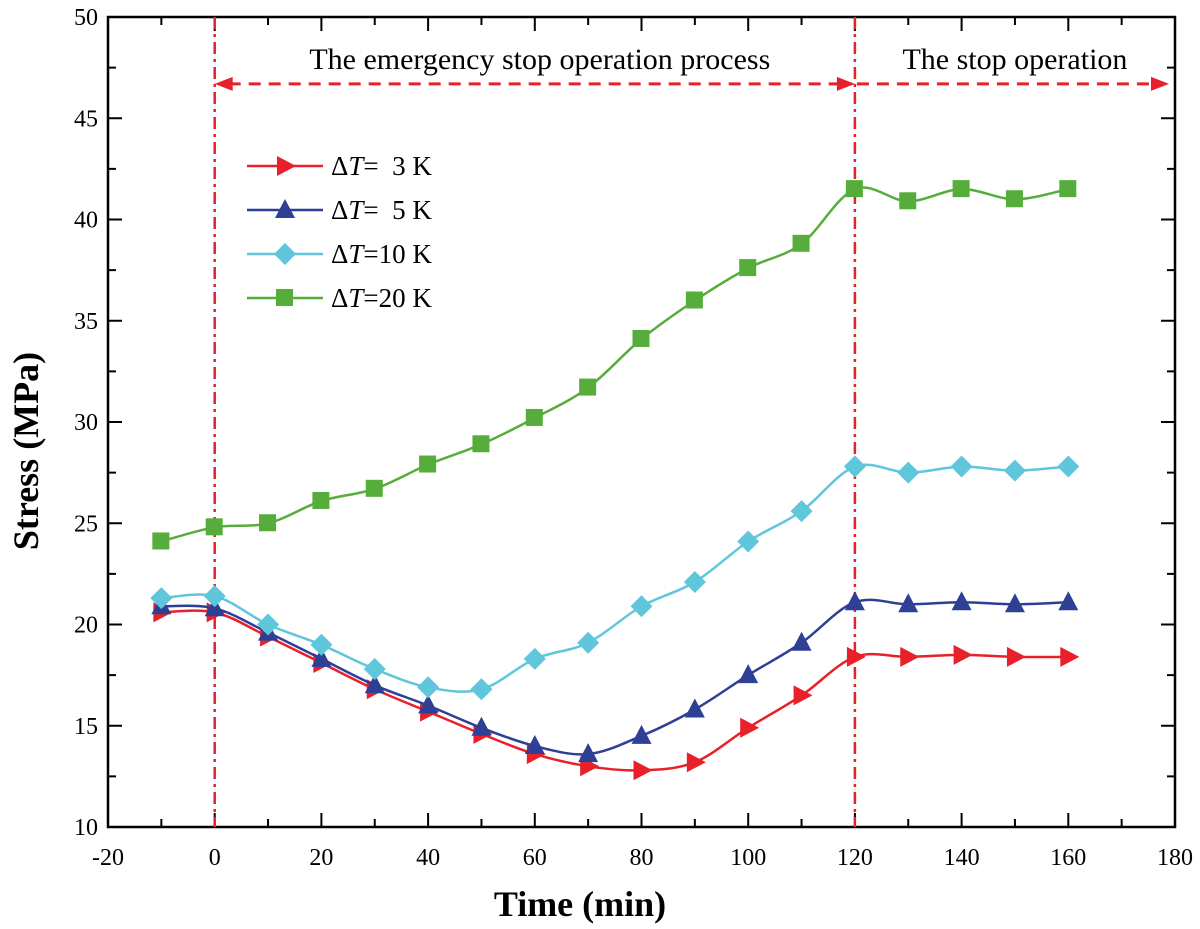 The height and width of the screenshot is (929, 1200). Describe the element at coordinates (86, 221) in the screenshot. I see `y-tick-label: 40` at that location.